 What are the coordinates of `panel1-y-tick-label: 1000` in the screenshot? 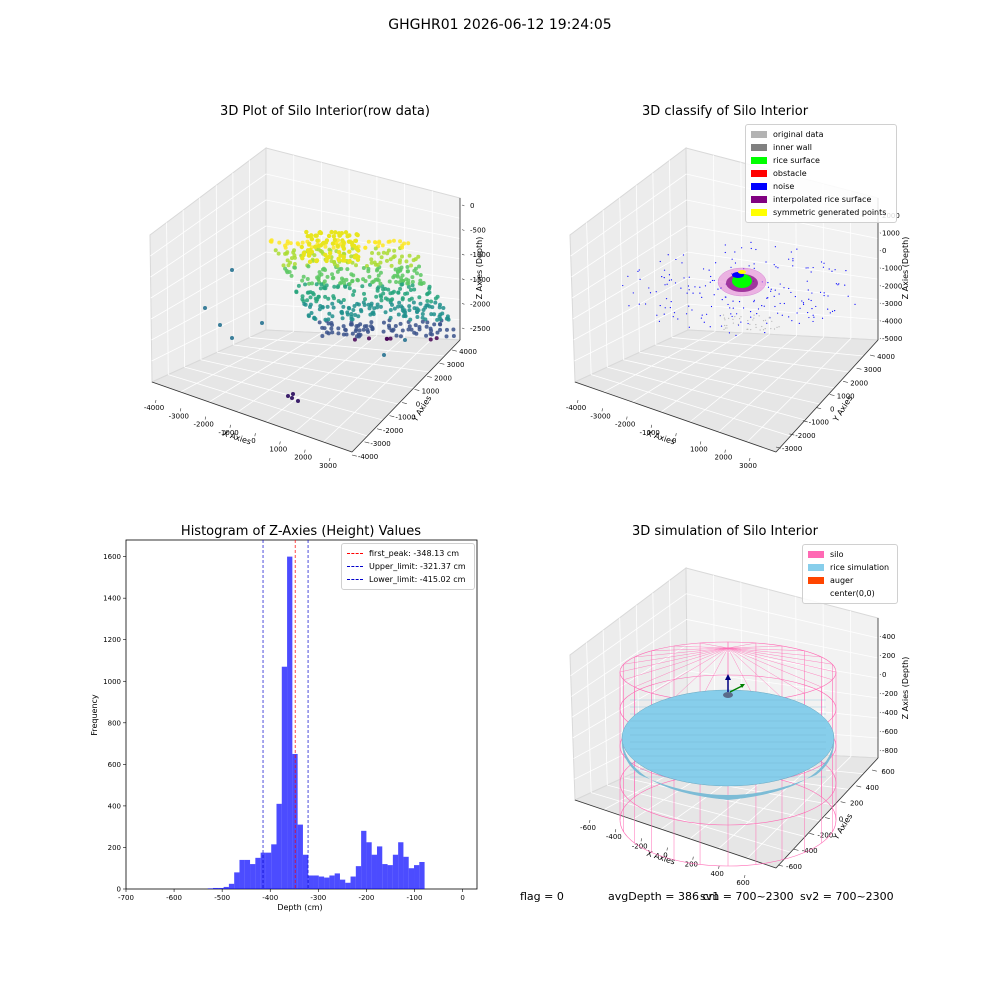 It's located at (431, 391).